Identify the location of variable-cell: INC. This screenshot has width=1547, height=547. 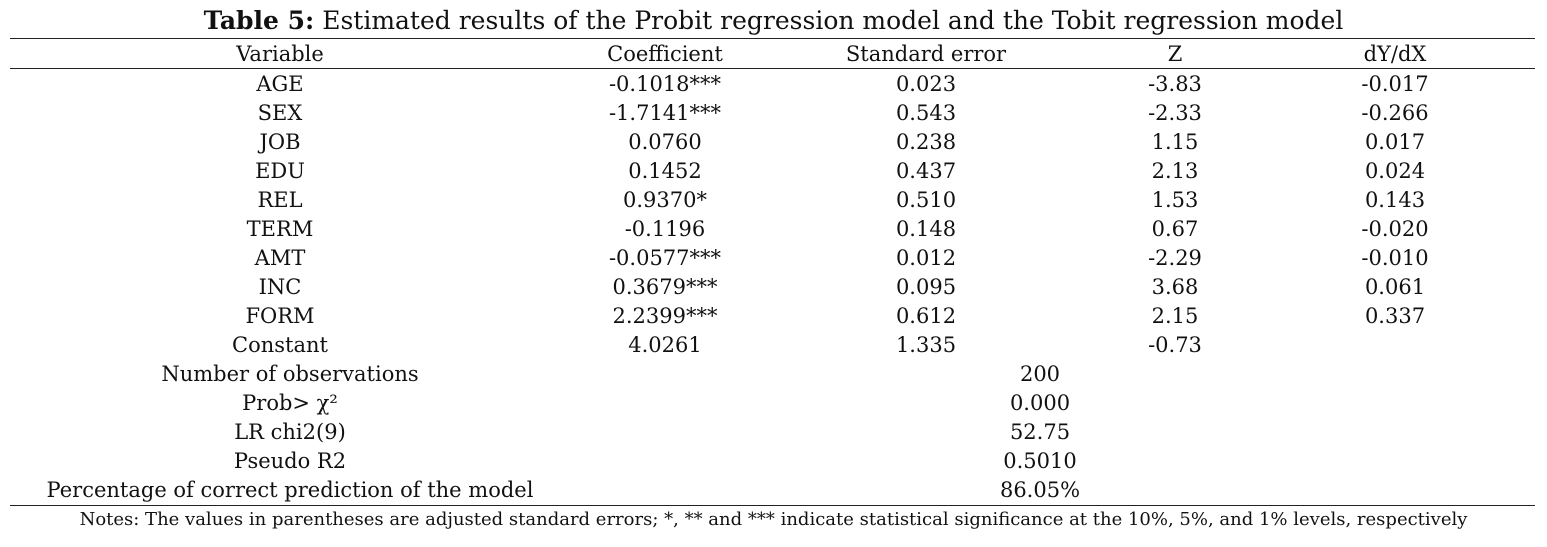
(280, 287).